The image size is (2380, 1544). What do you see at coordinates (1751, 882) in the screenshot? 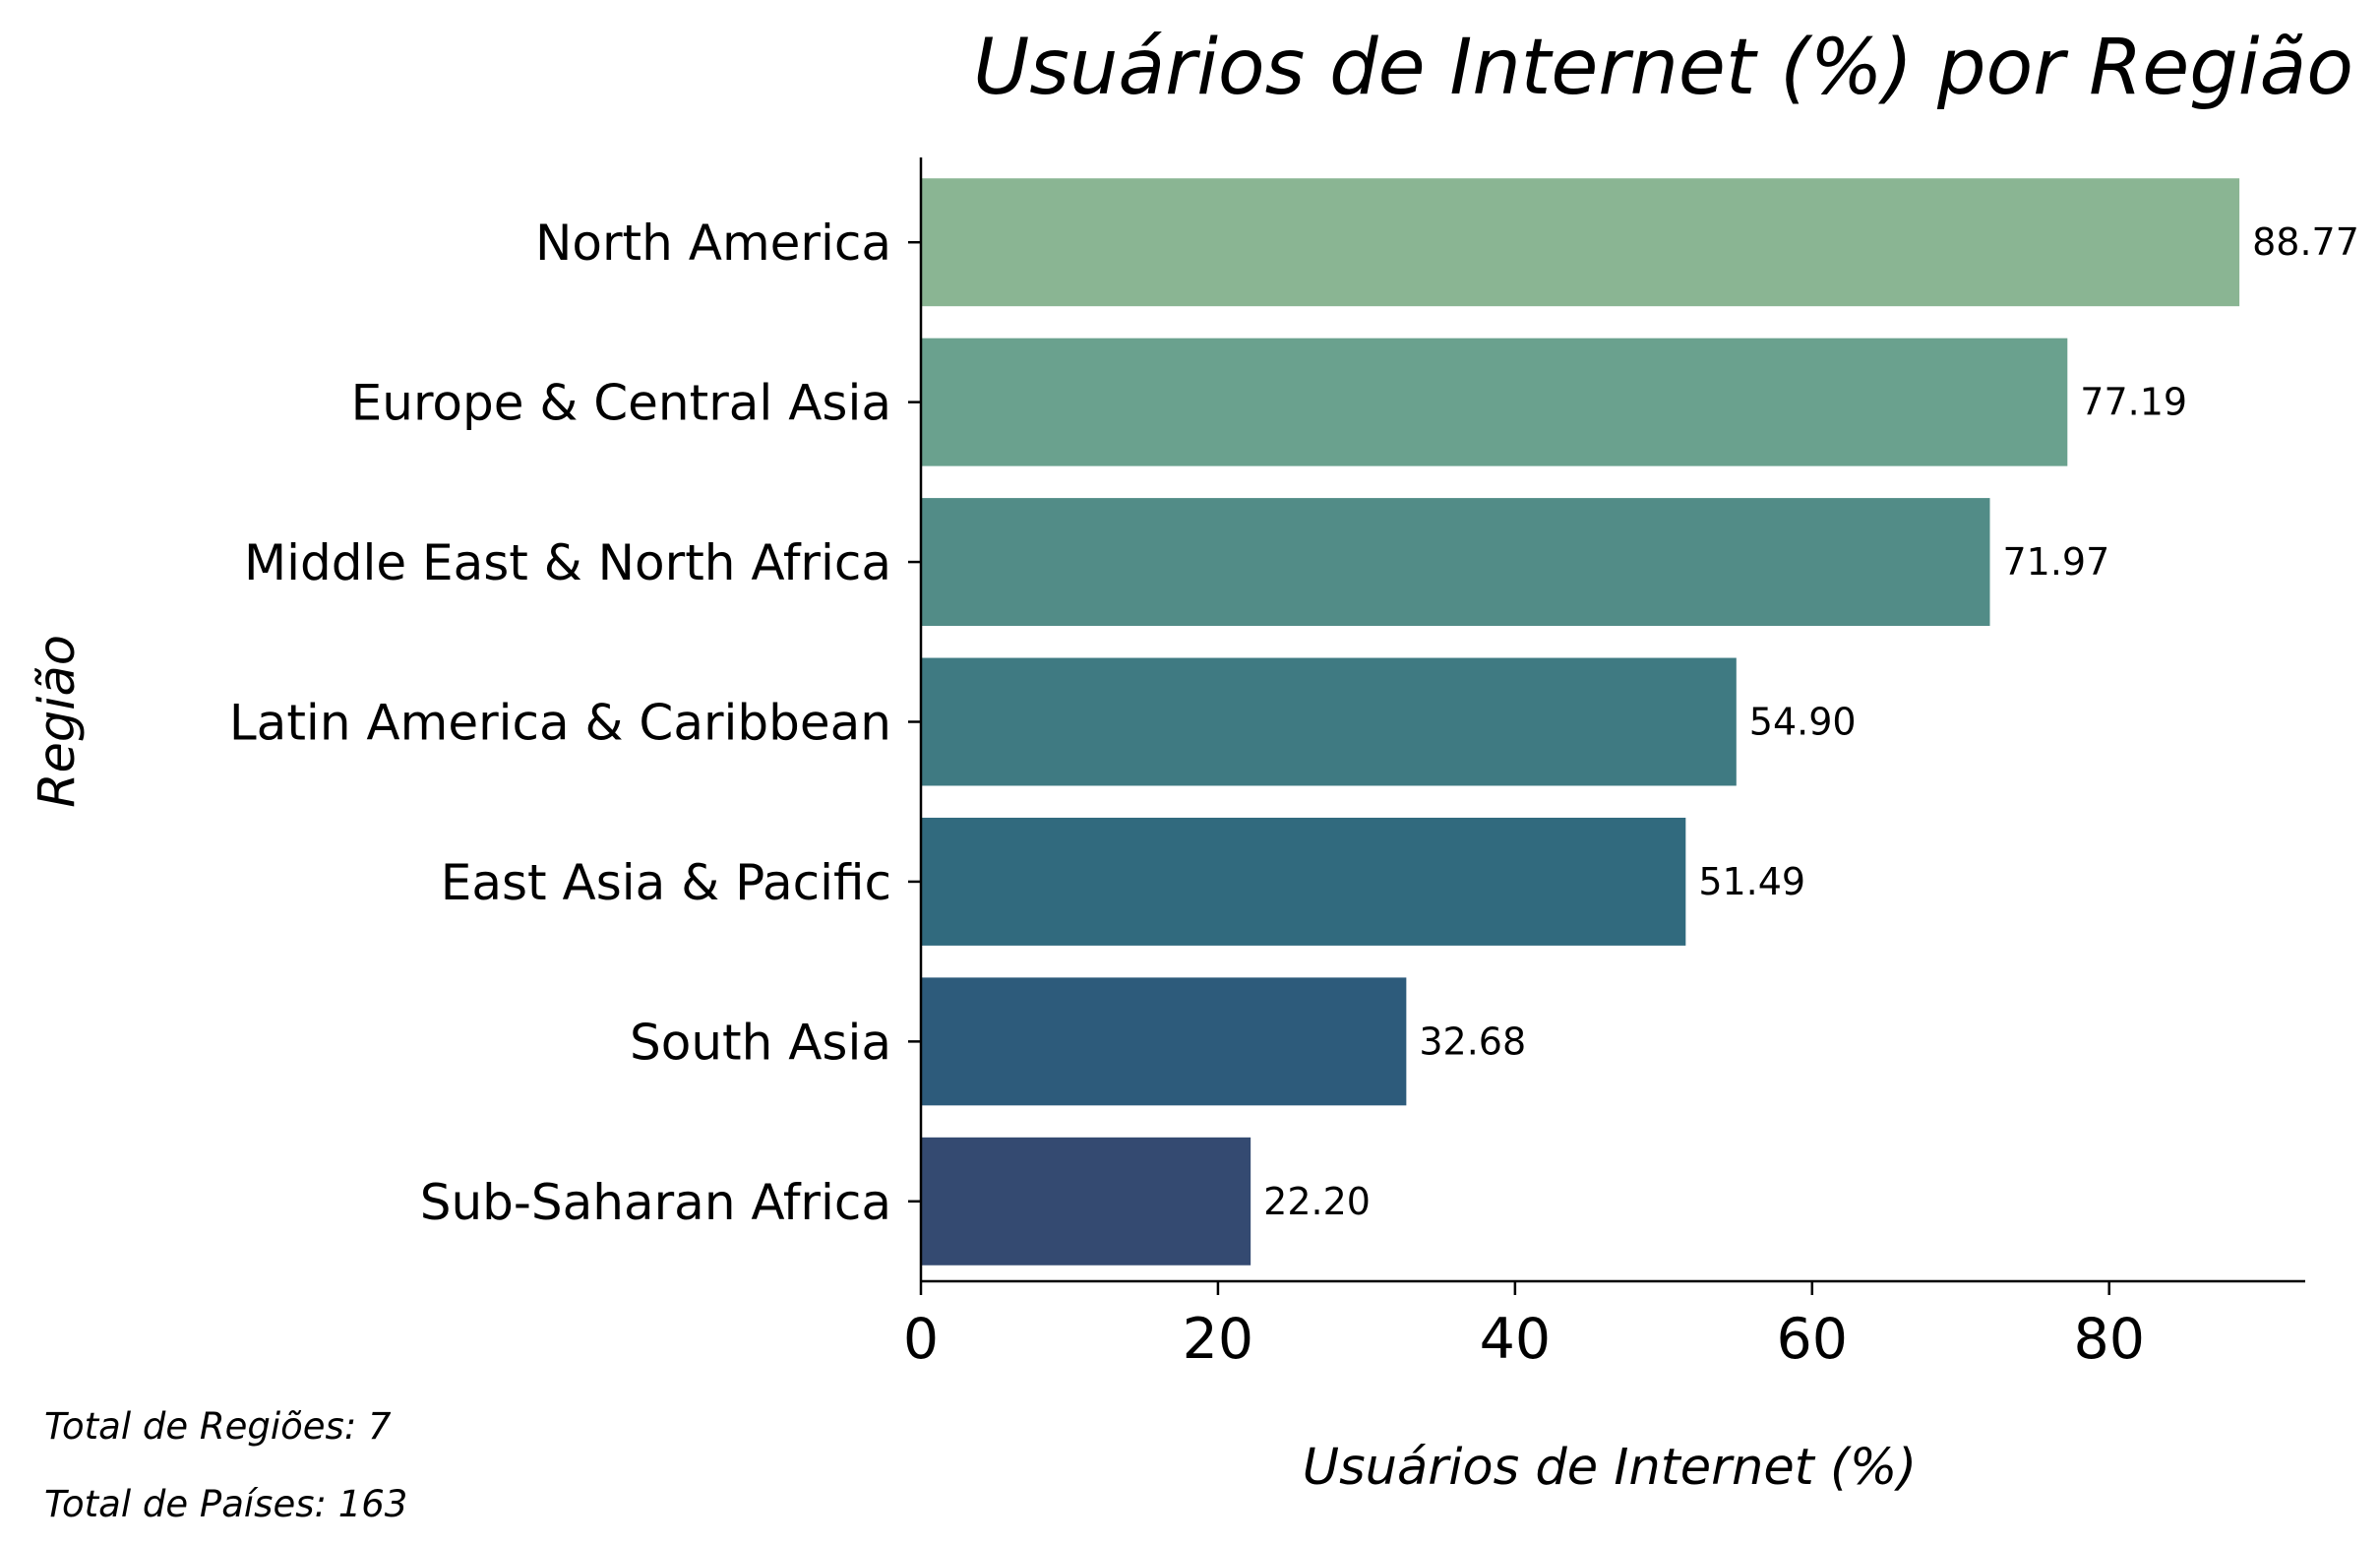
I see `value-label-4: 51.49` at bounding box center [1751, 882].